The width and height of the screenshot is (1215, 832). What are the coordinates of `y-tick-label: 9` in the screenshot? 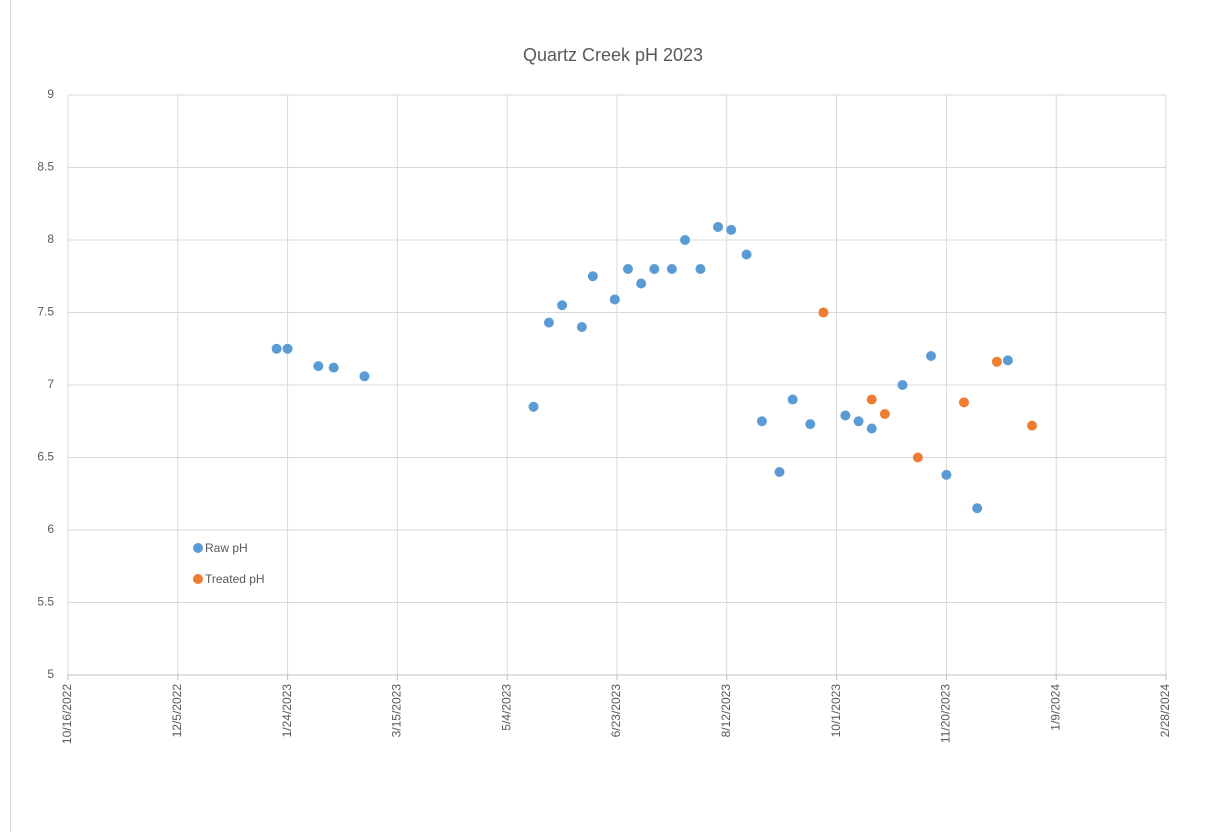 It's located at (50, 94).